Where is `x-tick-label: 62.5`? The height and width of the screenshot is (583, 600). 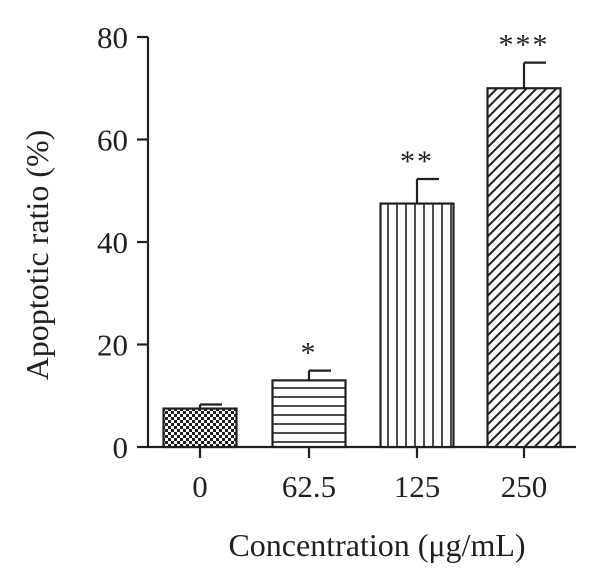 x-tick-label: 62.5 is located at coordinates (309, 486).